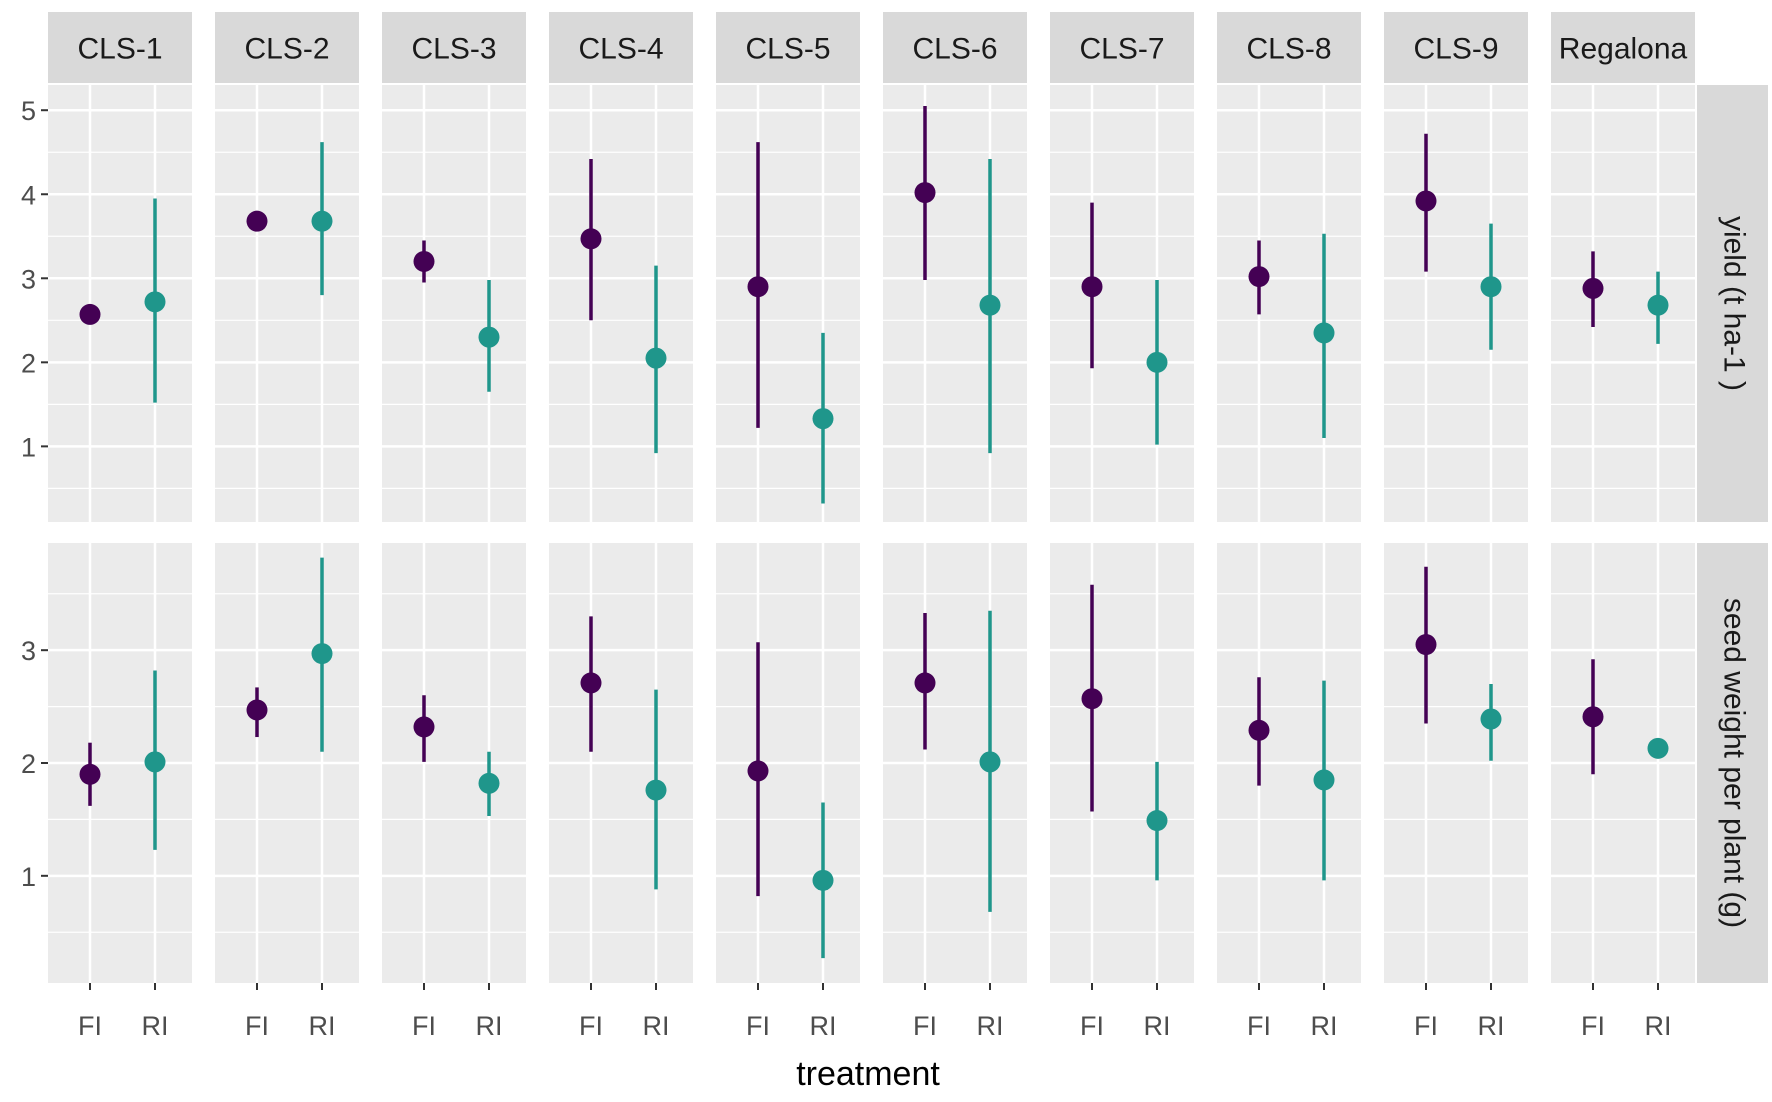 This screenshot has width=1772, height=1102. I want to click on row-2-cls-5-ri-point, so click(823, 880).